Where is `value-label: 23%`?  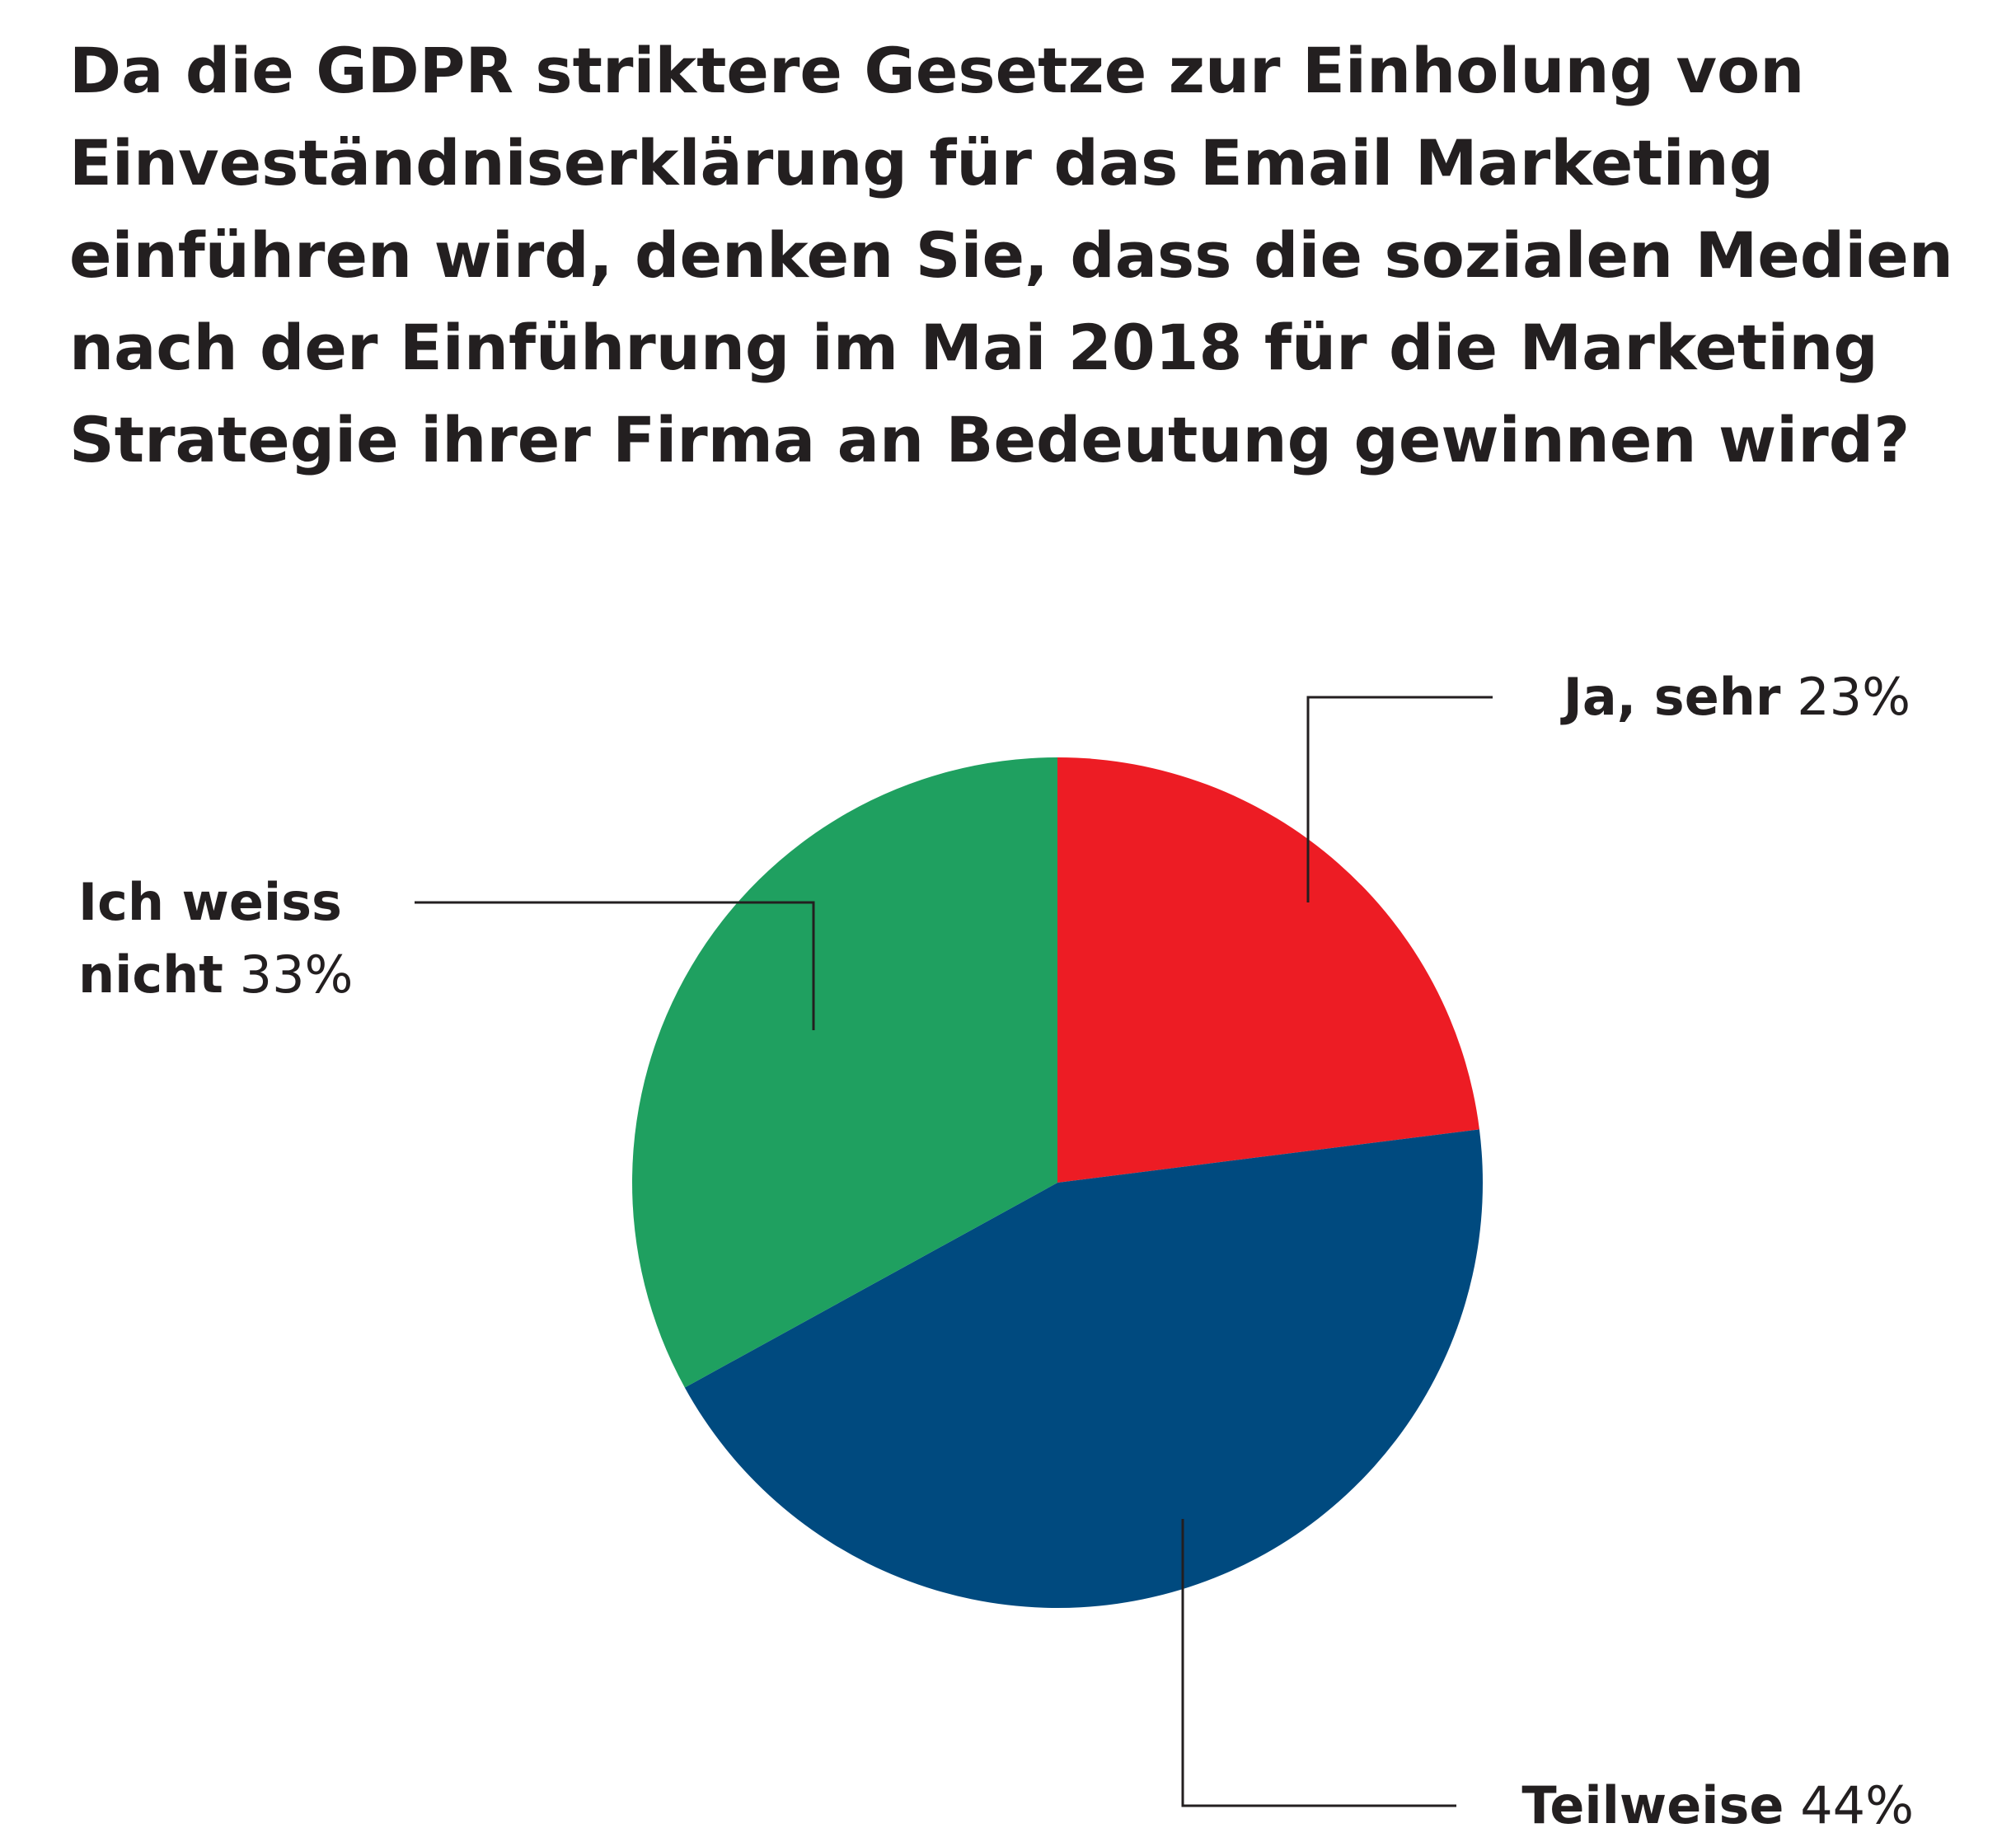 value-label: 23% is located at coordinates (1854, 697).